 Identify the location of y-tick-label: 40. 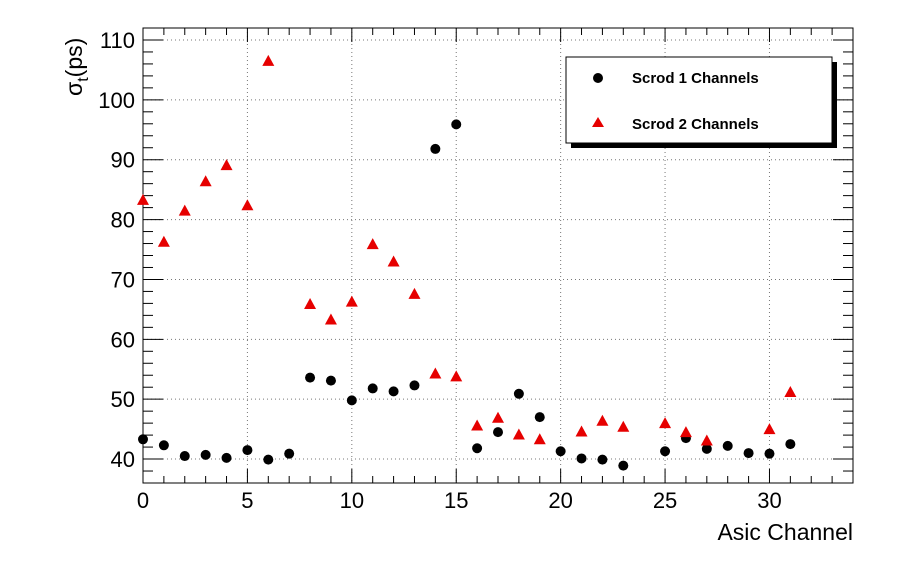
(123, 459).